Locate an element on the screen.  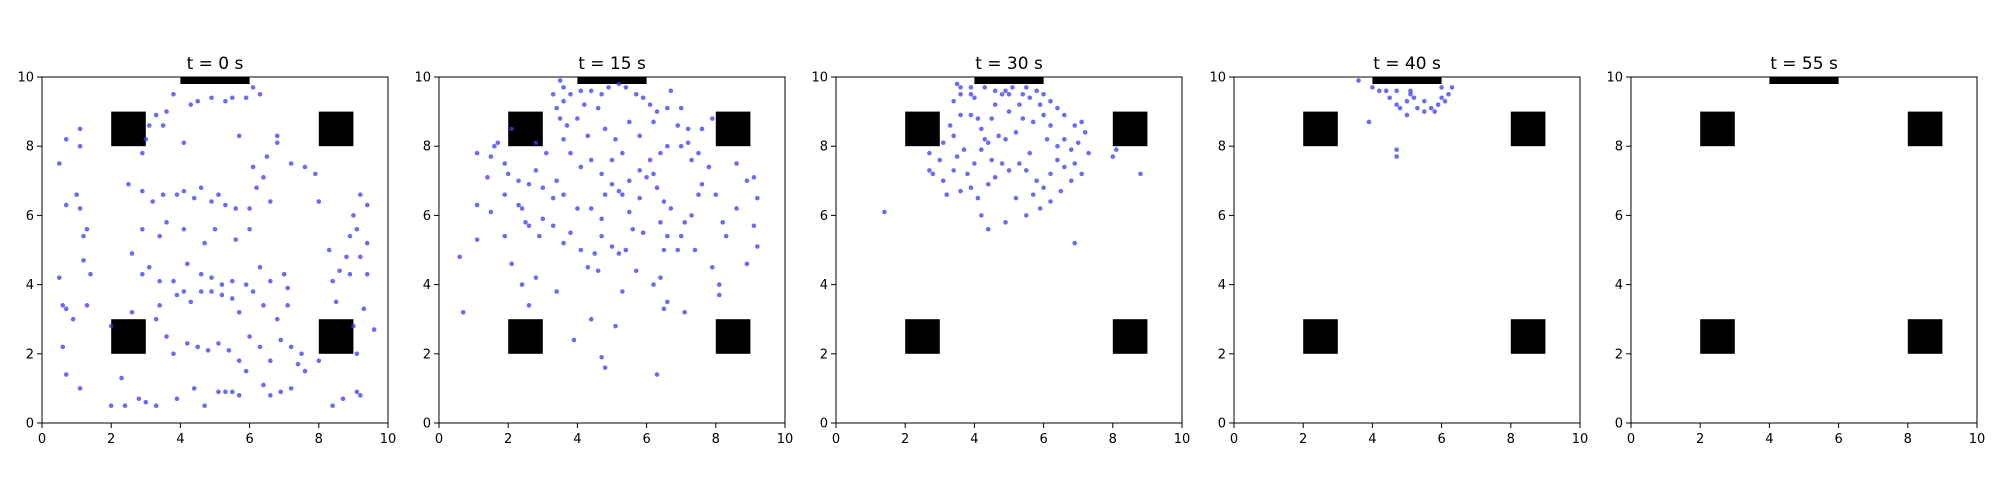
panel-4: t = 55 s 0 2 4 6 8 10 0 2 4 6 8 10 is located at coordinates (1795, 250).